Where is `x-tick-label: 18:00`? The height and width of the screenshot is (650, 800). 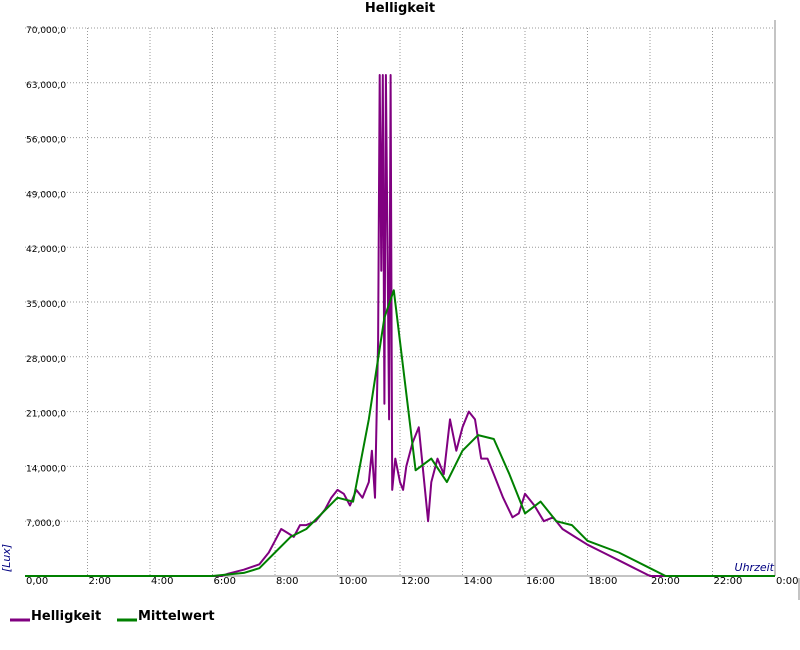
x-tick-label: 18:00 is located at coordinates (603, 581).